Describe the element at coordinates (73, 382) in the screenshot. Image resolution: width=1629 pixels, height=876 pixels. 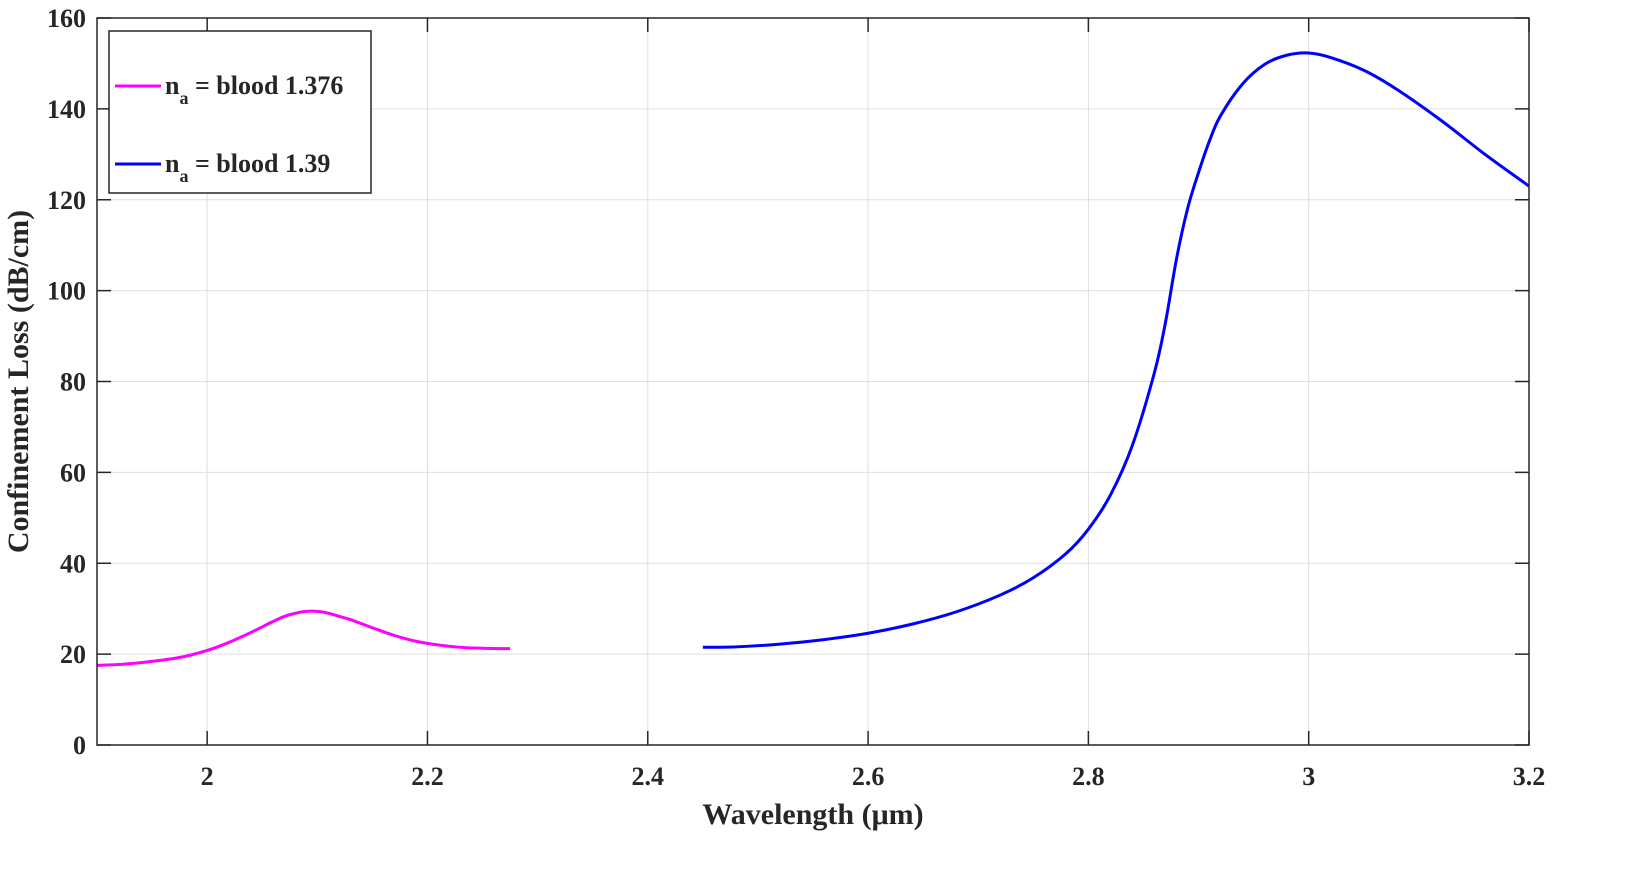
I see `y-tick-label: 80` at that location.